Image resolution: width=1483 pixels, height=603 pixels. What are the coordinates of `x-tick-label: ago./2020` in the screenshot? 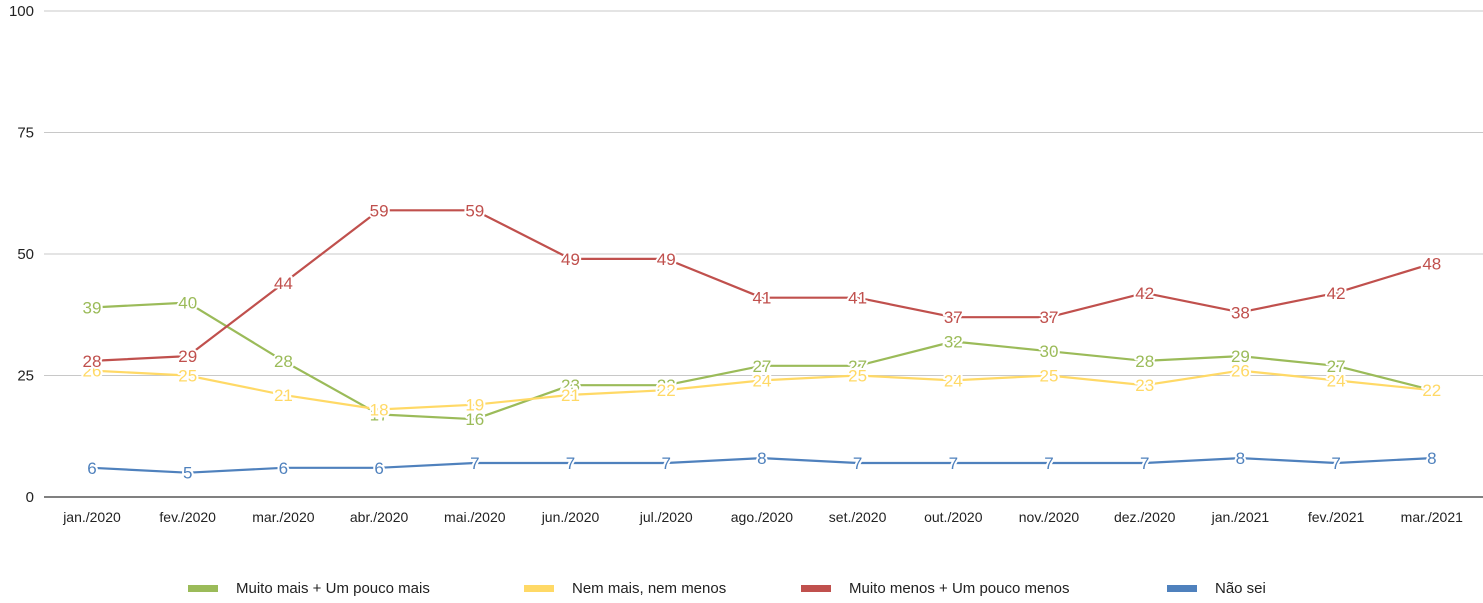 It's located at (762, 517).